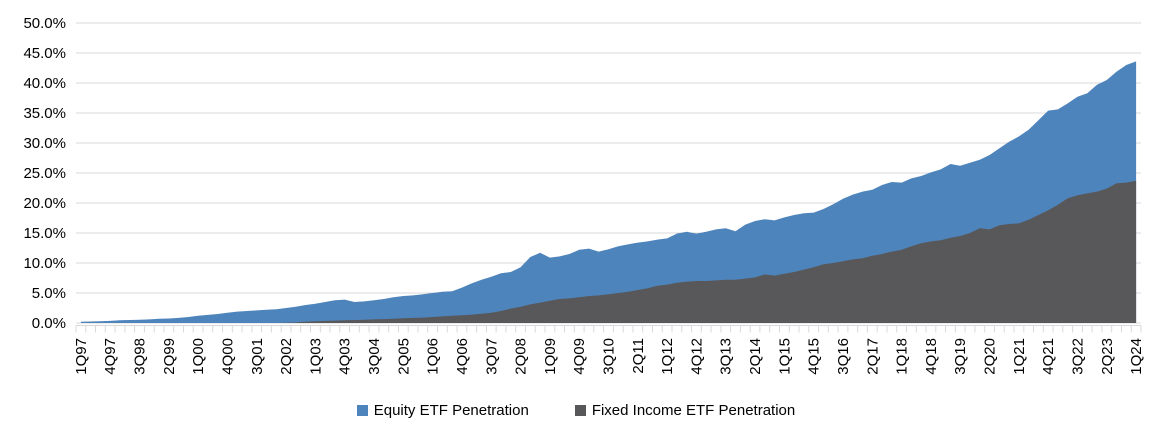 The image size is (1152, 447). I want to click on x-axis-tick-label: 4Q21, so click(1048, 356).